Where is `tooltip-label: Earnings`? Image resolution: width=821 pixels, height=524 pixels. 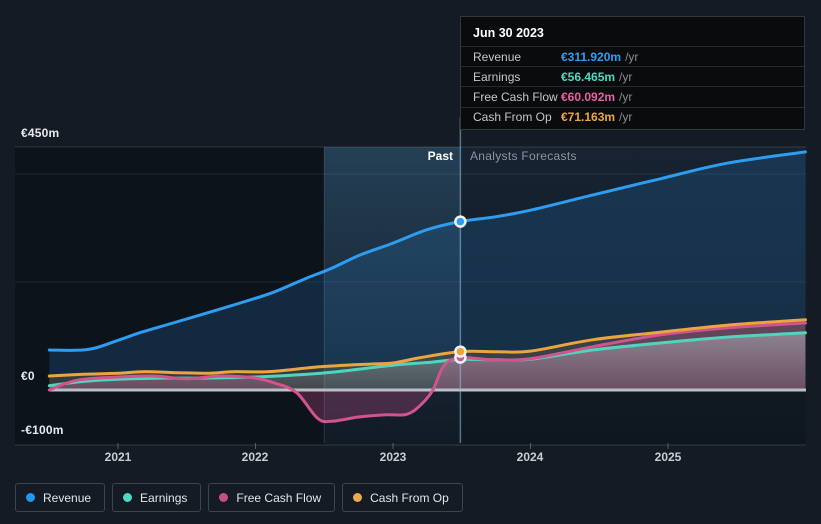
tooltip-label: Earnings is located at coordinates (497, 76).